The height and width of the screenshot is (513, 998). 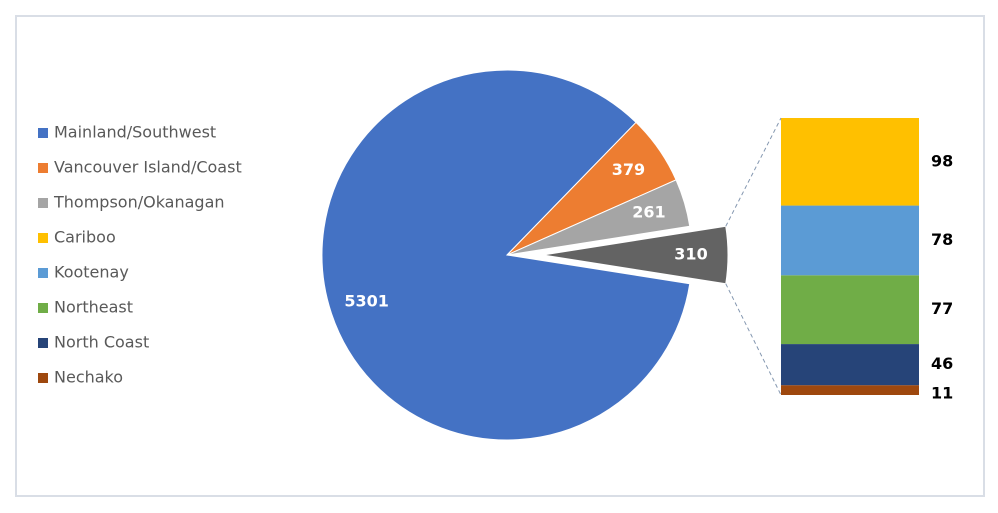 I want to click on legend-label: Mainland/Southwest, so click(x=135, y=132).